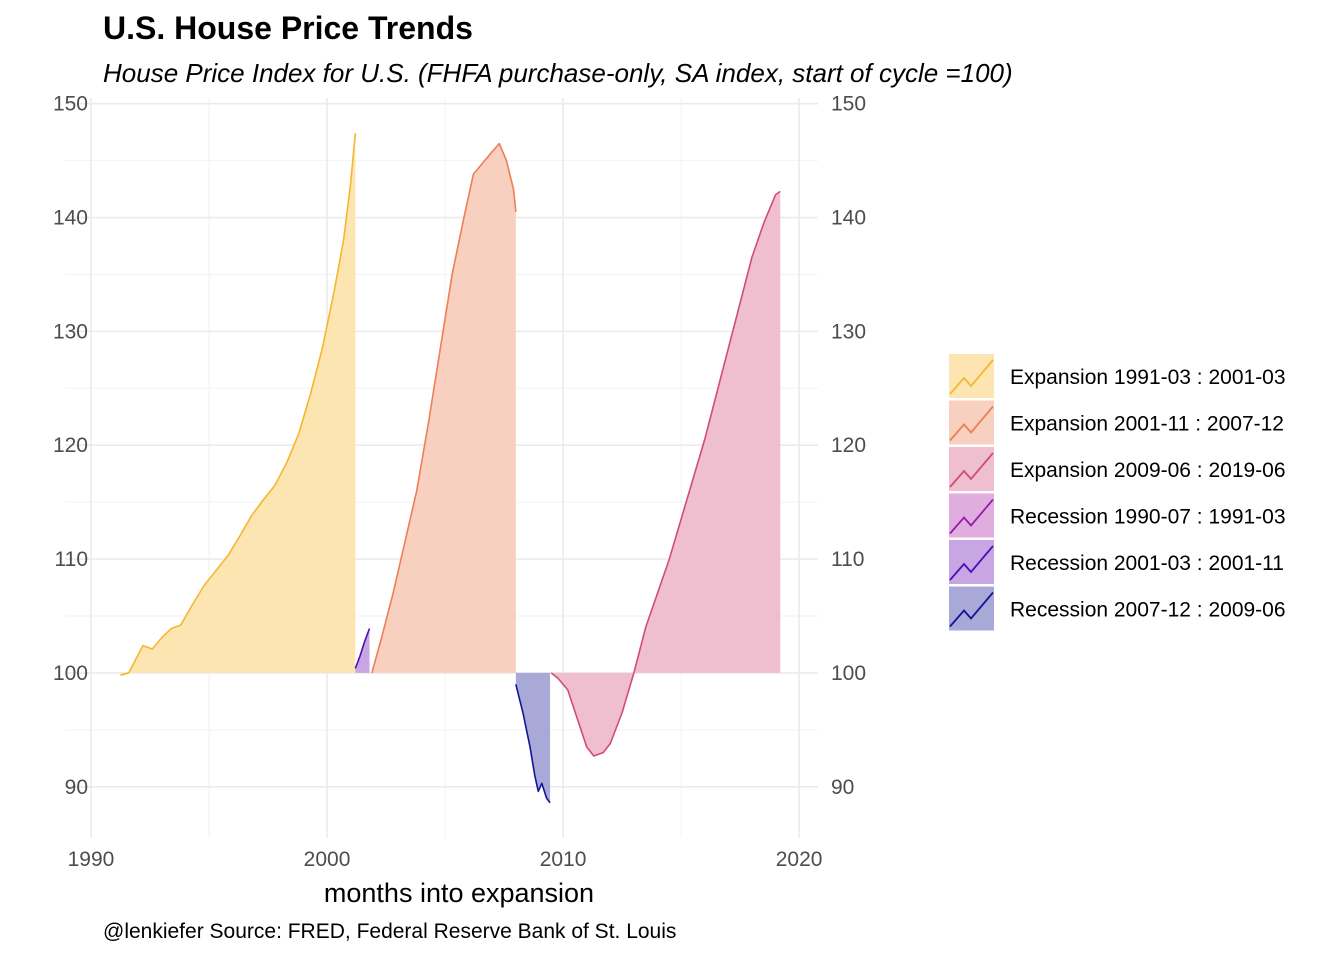  Describe the element at coordinates (1148, 470) in the screenshot. I see `legend-label-3: Expansion 2009-06 : 2019-06` at that location.